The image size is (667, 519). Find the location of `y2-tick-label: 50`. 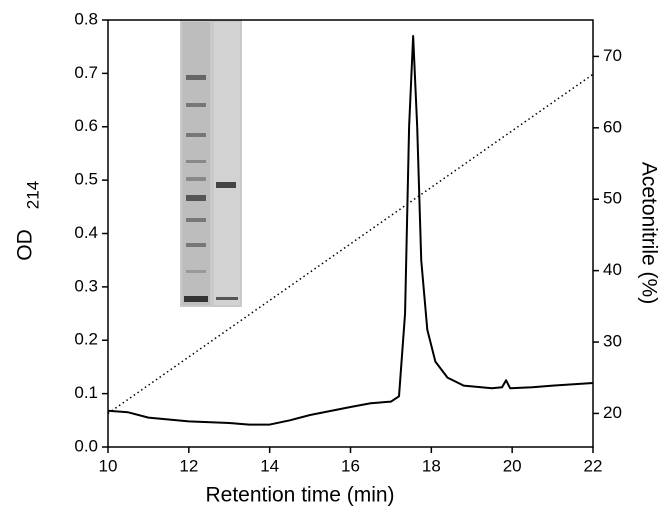

y2-tick-label: 50 is located at coordinates (612, 198).